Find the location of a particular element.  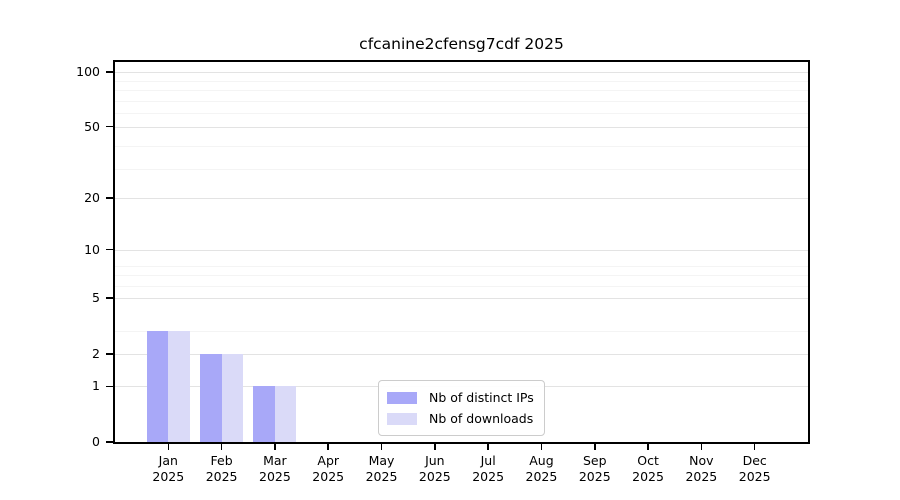

bar-jan-downloads is located at coordinates (179, 386).